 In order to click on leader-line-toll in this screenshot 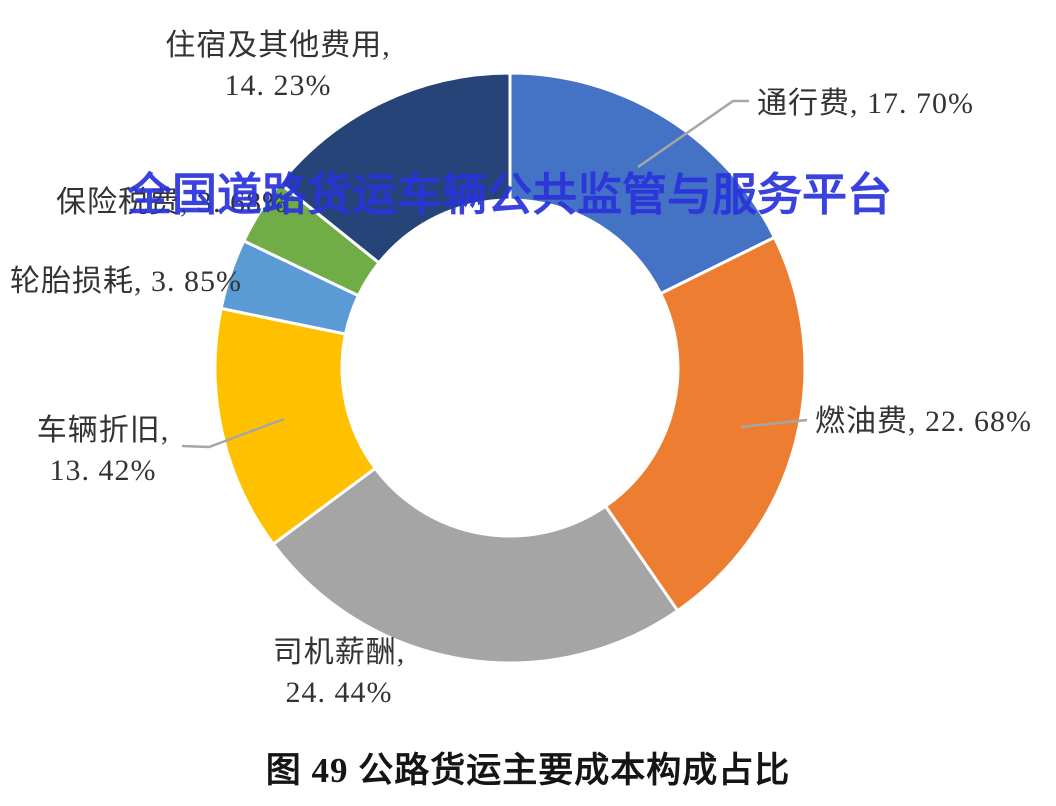, I will do `click(693, 134)`.